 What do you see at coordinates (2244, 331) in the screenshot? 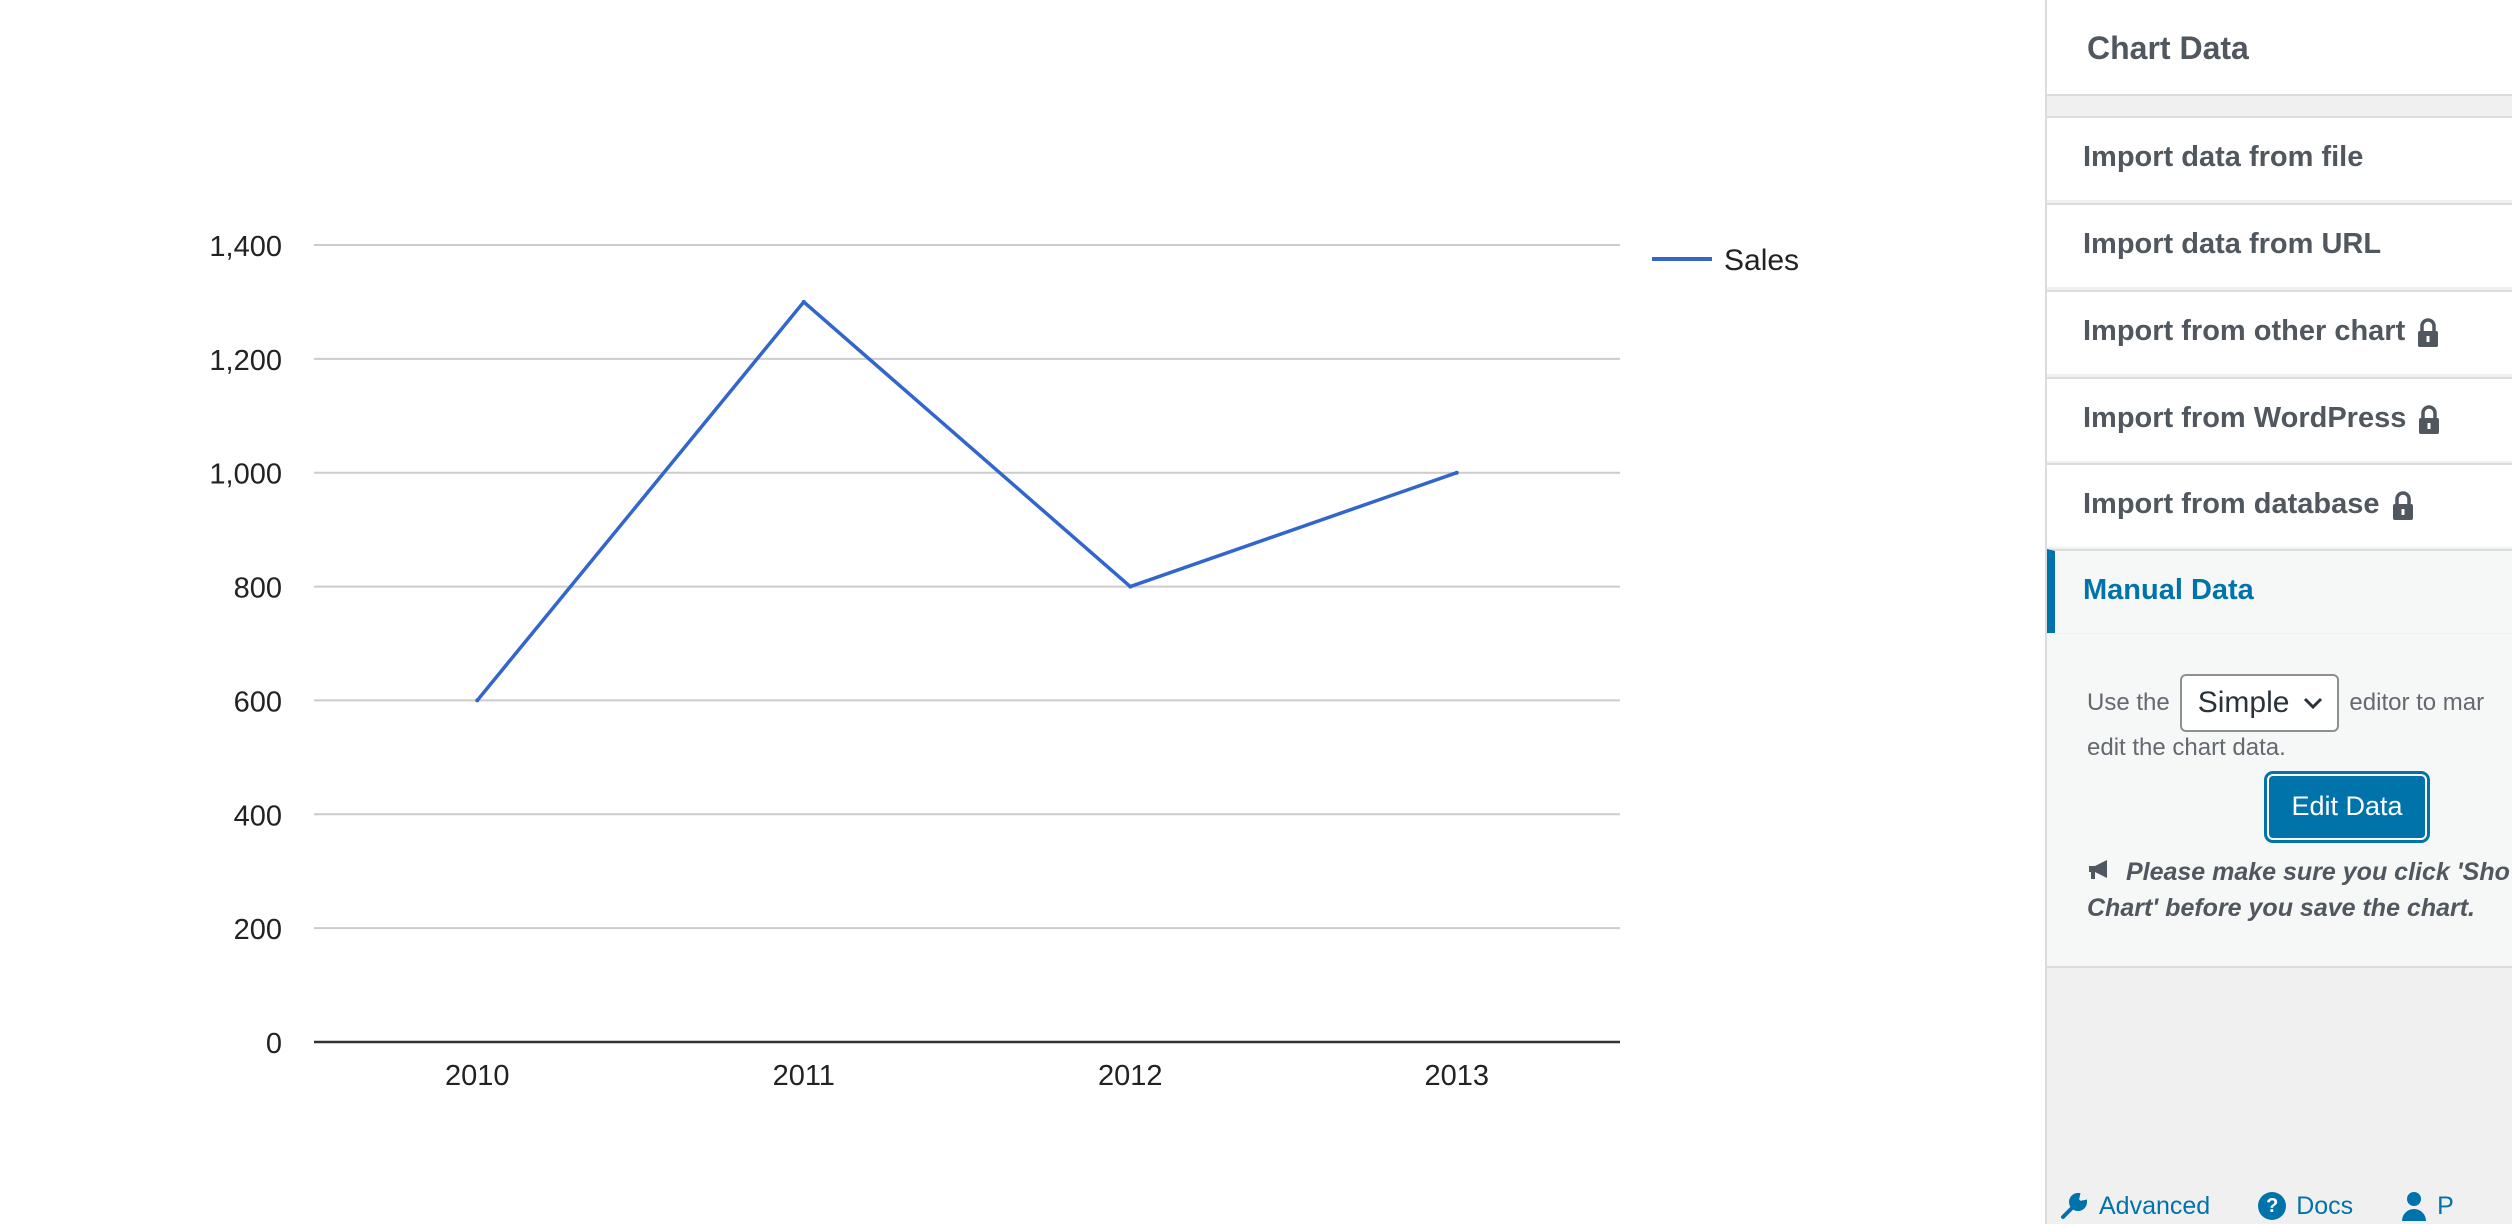
I see `sidebar-item-label: Import from other chart` at bounding box center [2244, 331].